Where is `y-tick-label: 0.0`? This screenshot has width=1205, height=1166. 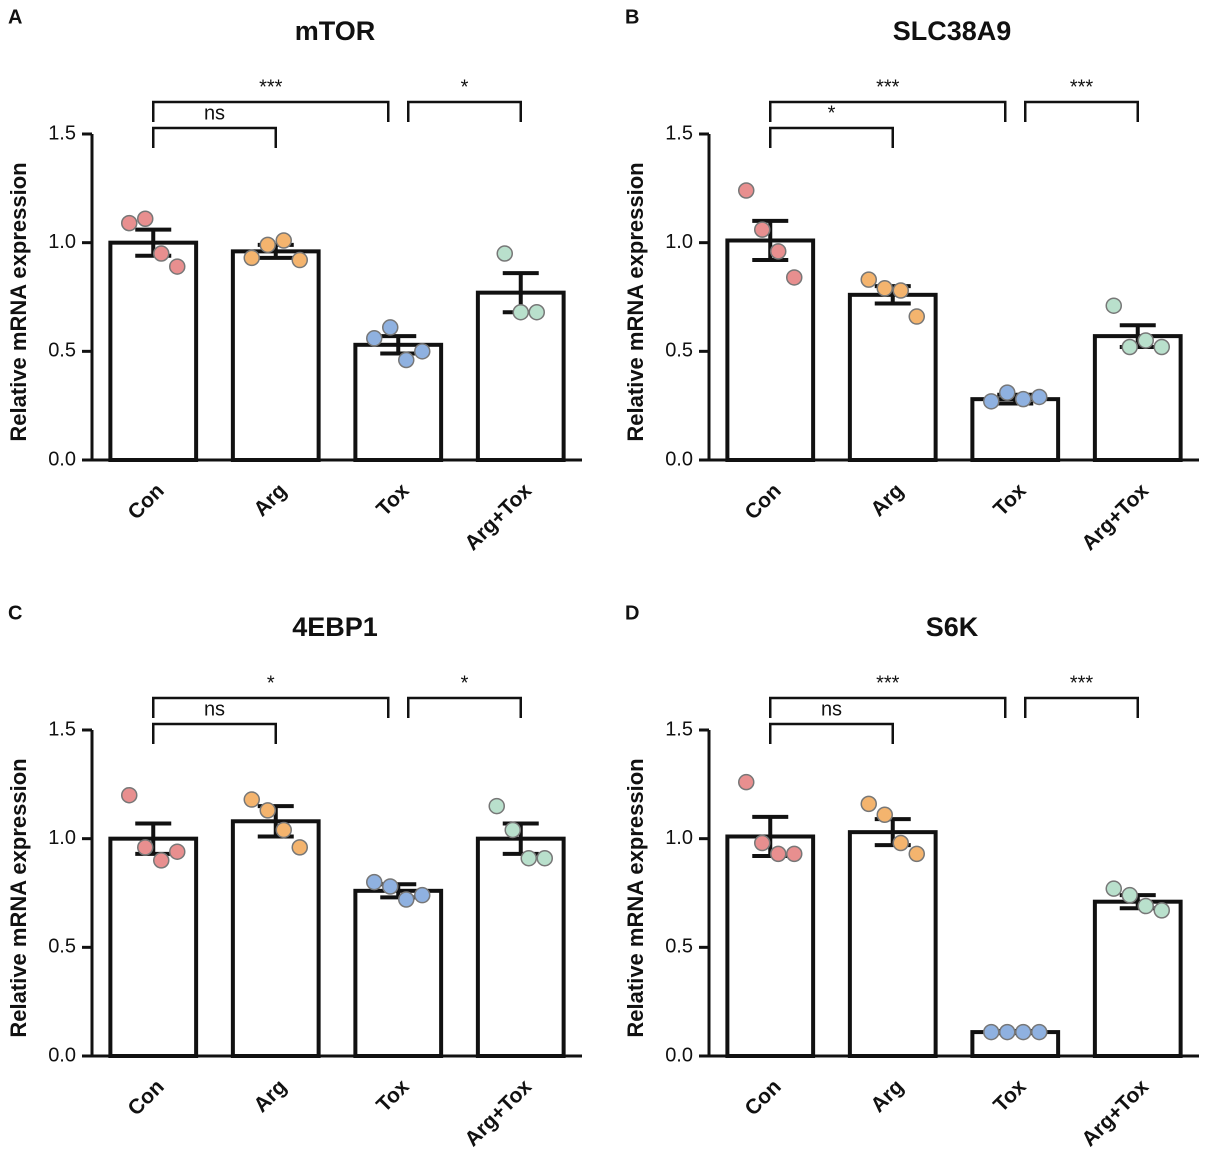
y-tick-label: 0.0 is located at coordinates (62, 1055).